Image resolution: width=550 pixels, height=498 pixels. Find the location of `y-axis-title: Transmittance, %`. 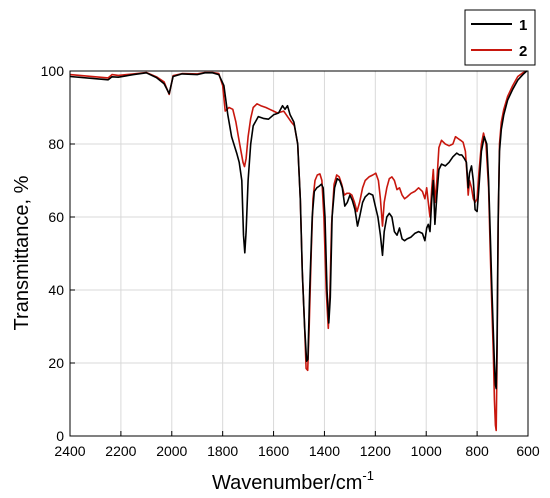

y-axis-title: Transmittance, % is located at coordinates (22, 252).